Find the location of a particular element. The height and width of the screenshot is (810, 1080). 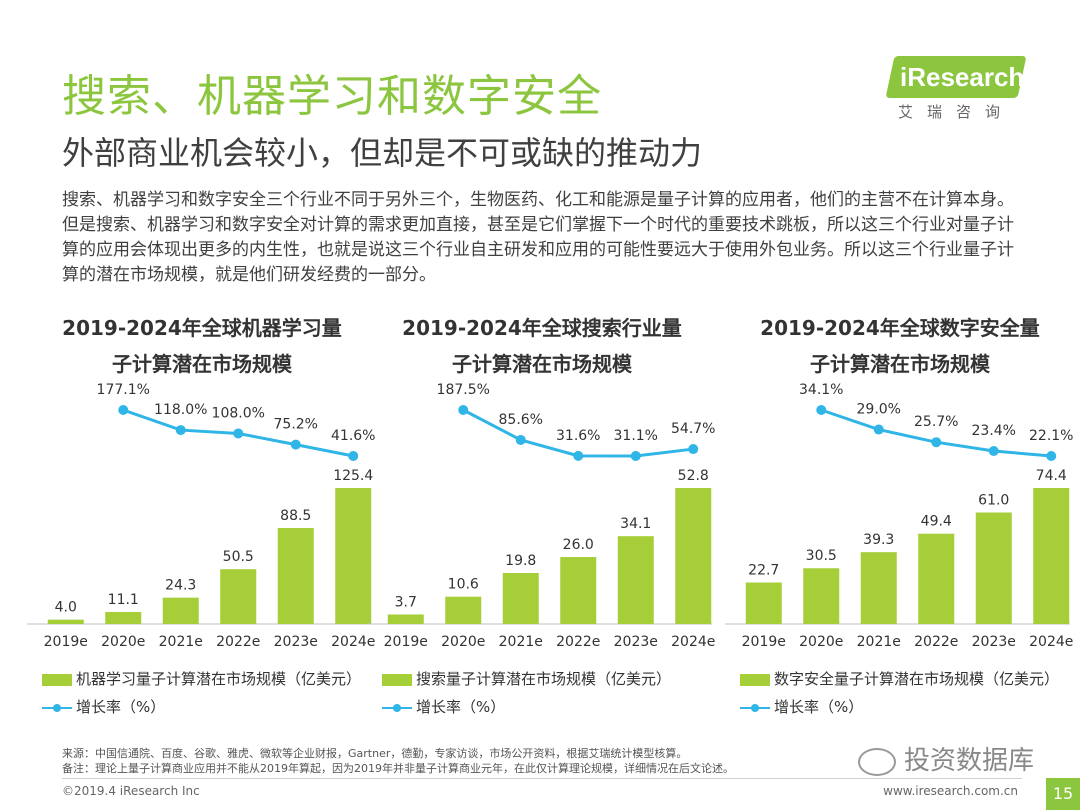

growth-label-2023e: 75.2% is located at coordinates (296, 425).